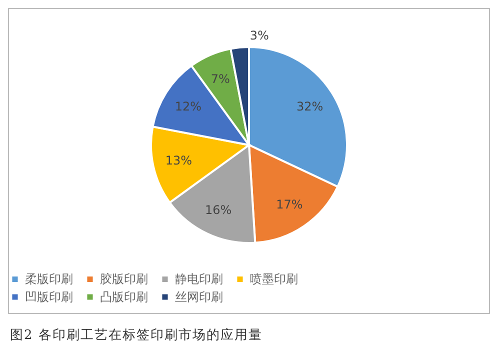 Image resolution: width=500 pixels, height=362 pixels. What do you see at coordinates (49, 279) in the screenshot?
I see `legend-label: 柔版印刷` at bounding box center [49, 279].